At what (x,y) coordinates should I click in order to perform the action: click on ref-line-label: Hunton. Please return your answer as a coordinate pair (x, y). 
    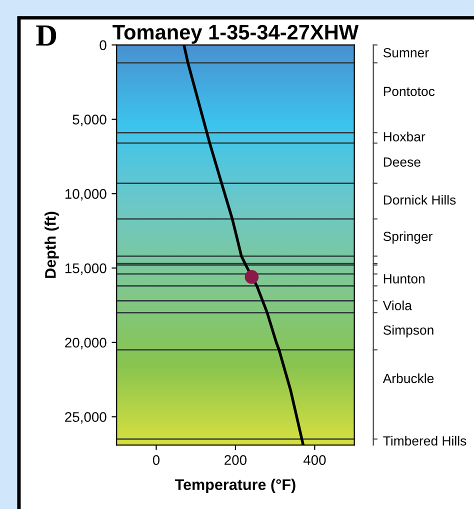
    Looking at the image, I should click on (404, 279).